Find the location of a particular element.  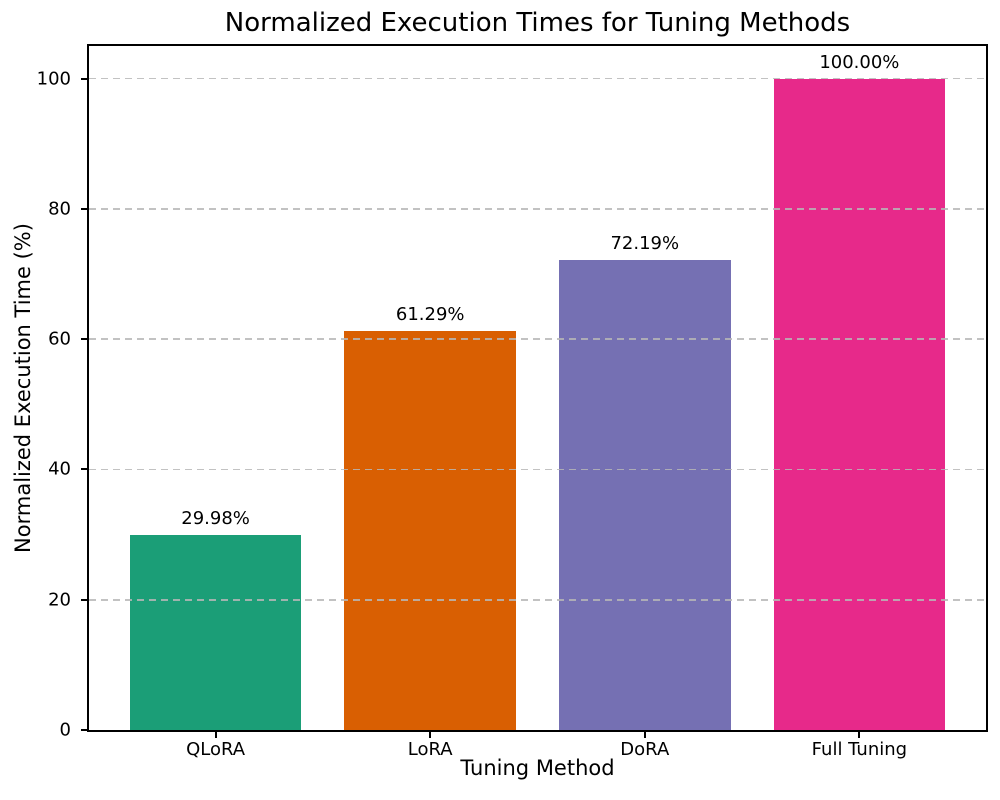

y-tick-label-0: 0 is located at coordinates (65, 730).